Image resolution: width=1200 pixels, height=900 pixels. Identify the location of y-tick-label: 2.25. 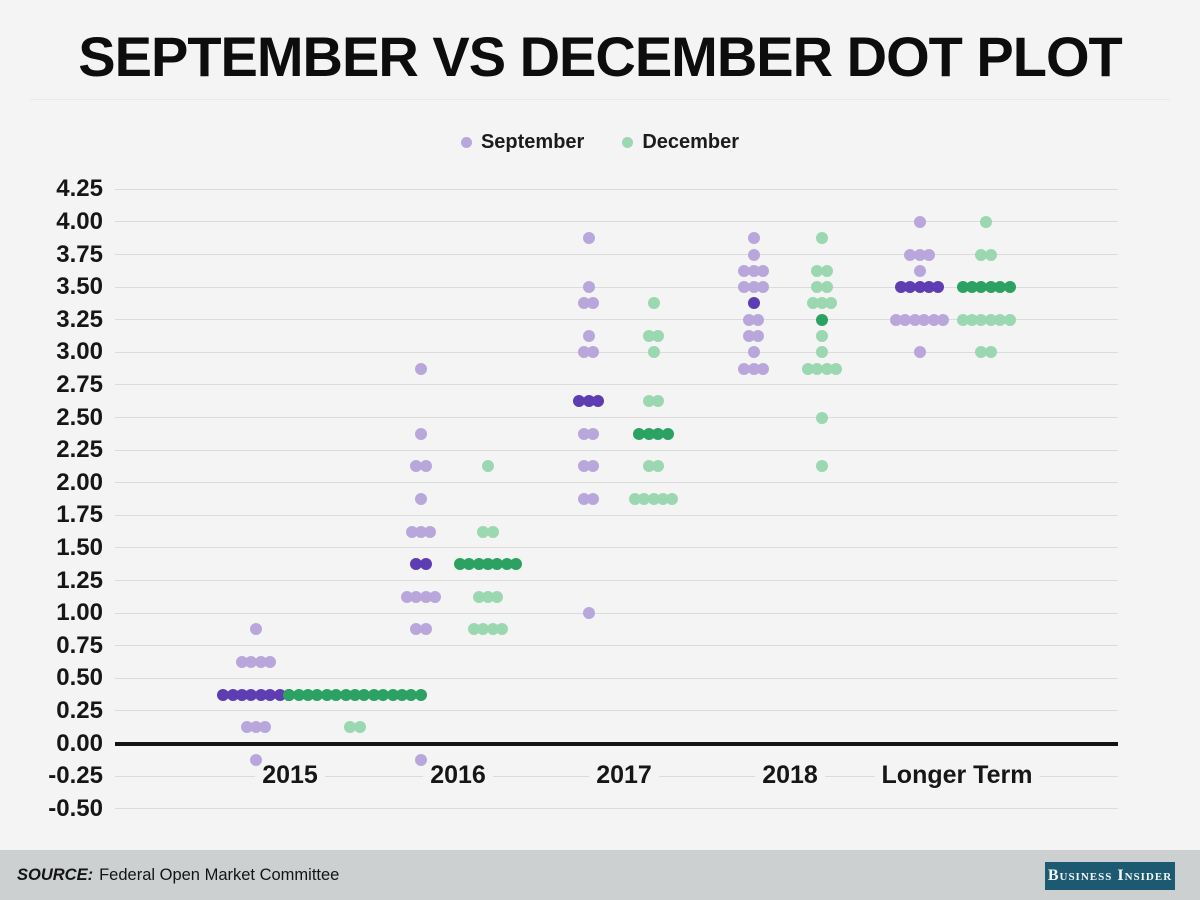
(79, 450).